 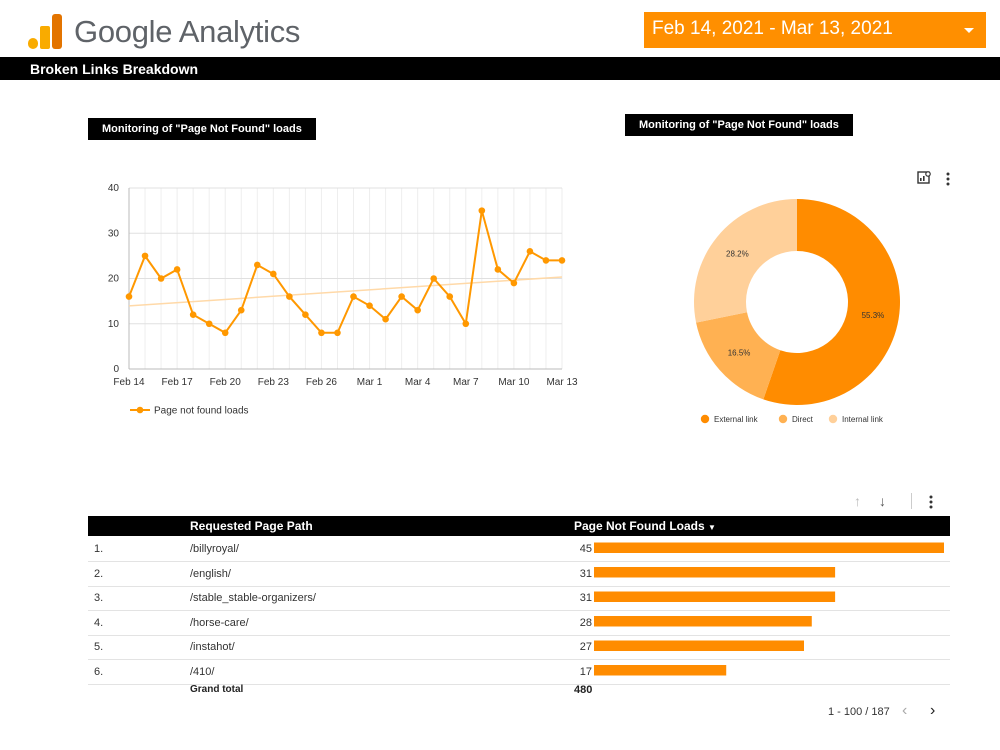 What do you see at coordinates (226, 382) in the screenshot?
I see `x-tick-label: Feb 20` at bounding box center [226, 382].